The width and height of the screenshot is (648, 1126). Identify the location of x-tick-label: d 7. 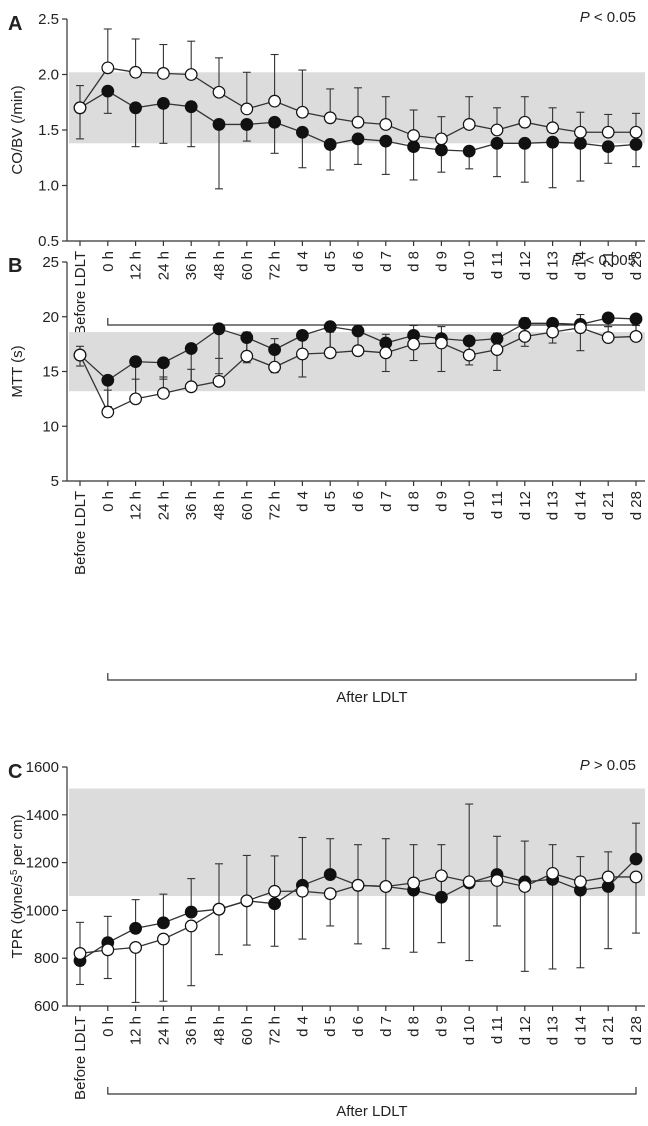
(386, 261).